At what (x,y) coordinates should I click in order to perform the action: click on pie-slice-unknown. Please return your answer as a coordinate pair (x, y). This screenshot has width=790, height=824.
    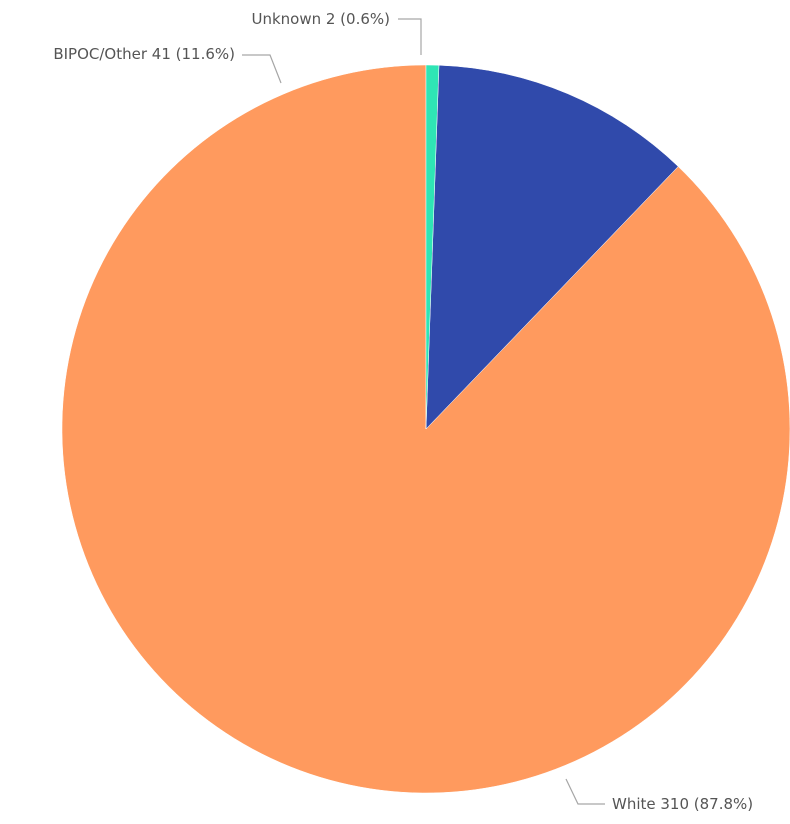
    Looking at the image, I should click on (432, 247).